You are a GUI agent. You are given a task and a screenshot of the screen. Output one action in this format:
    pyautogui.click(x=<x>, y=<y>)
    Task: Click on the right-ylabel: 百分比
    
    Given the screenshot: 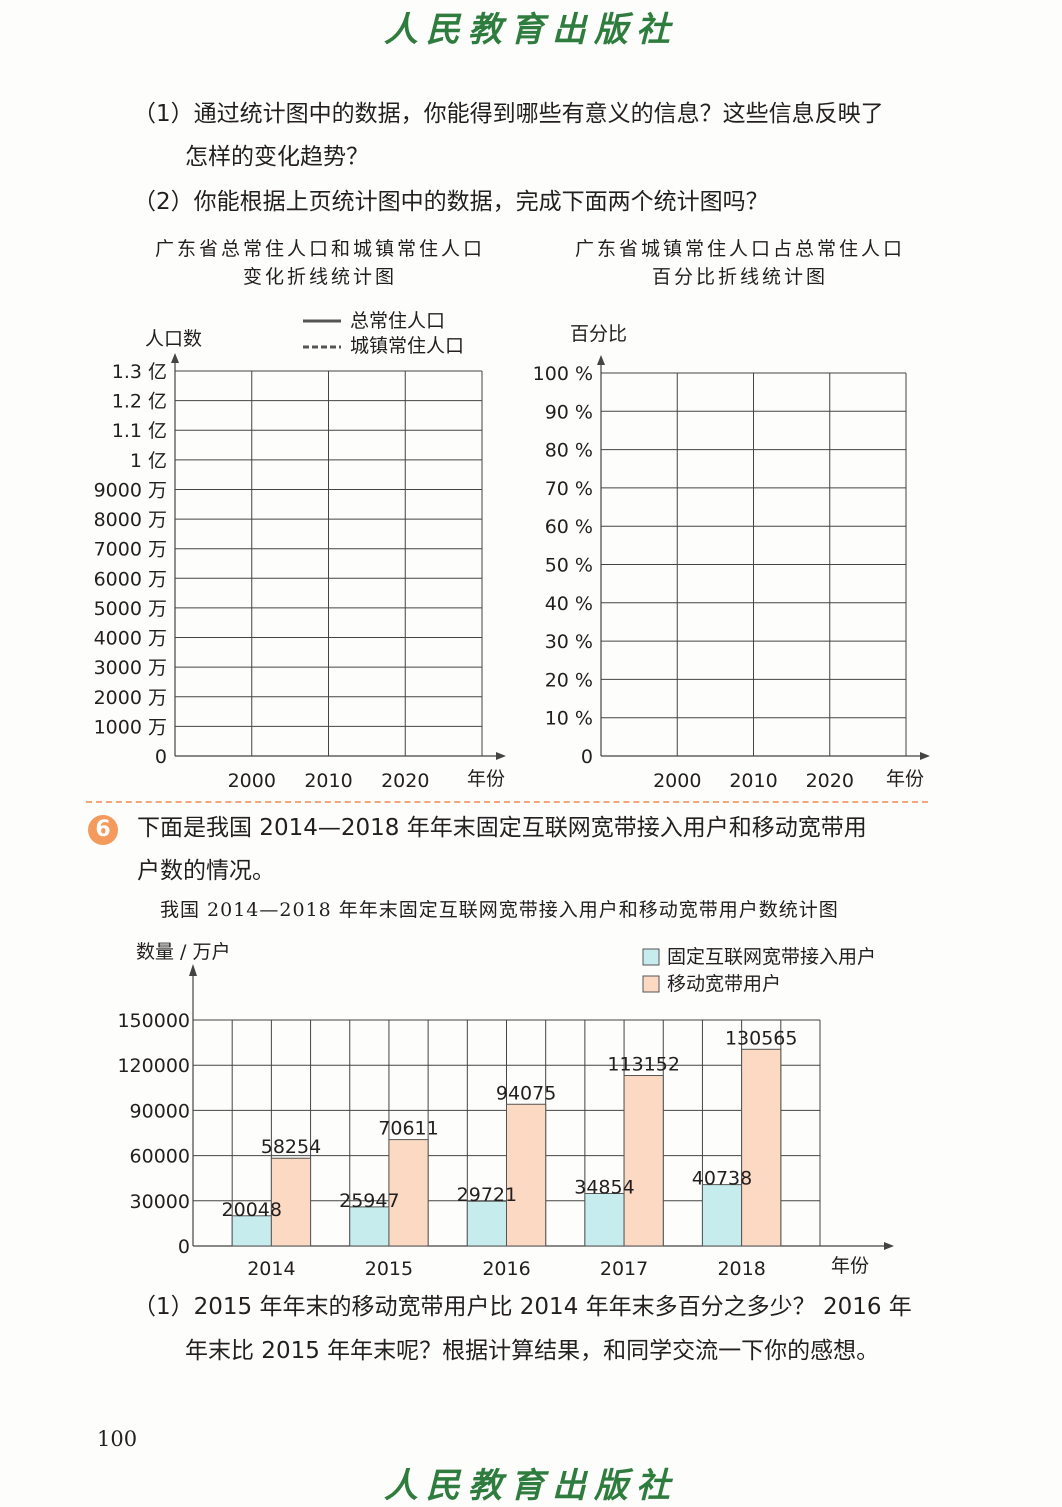 What is the action you would take?
    pyautogui.click(x=598, y=334)
    